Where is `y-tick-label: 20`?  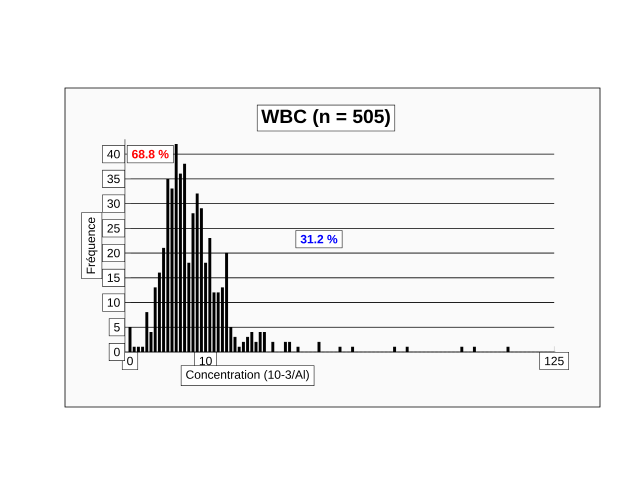 y-tick-label: 20 is located at coordinates (114, 253).